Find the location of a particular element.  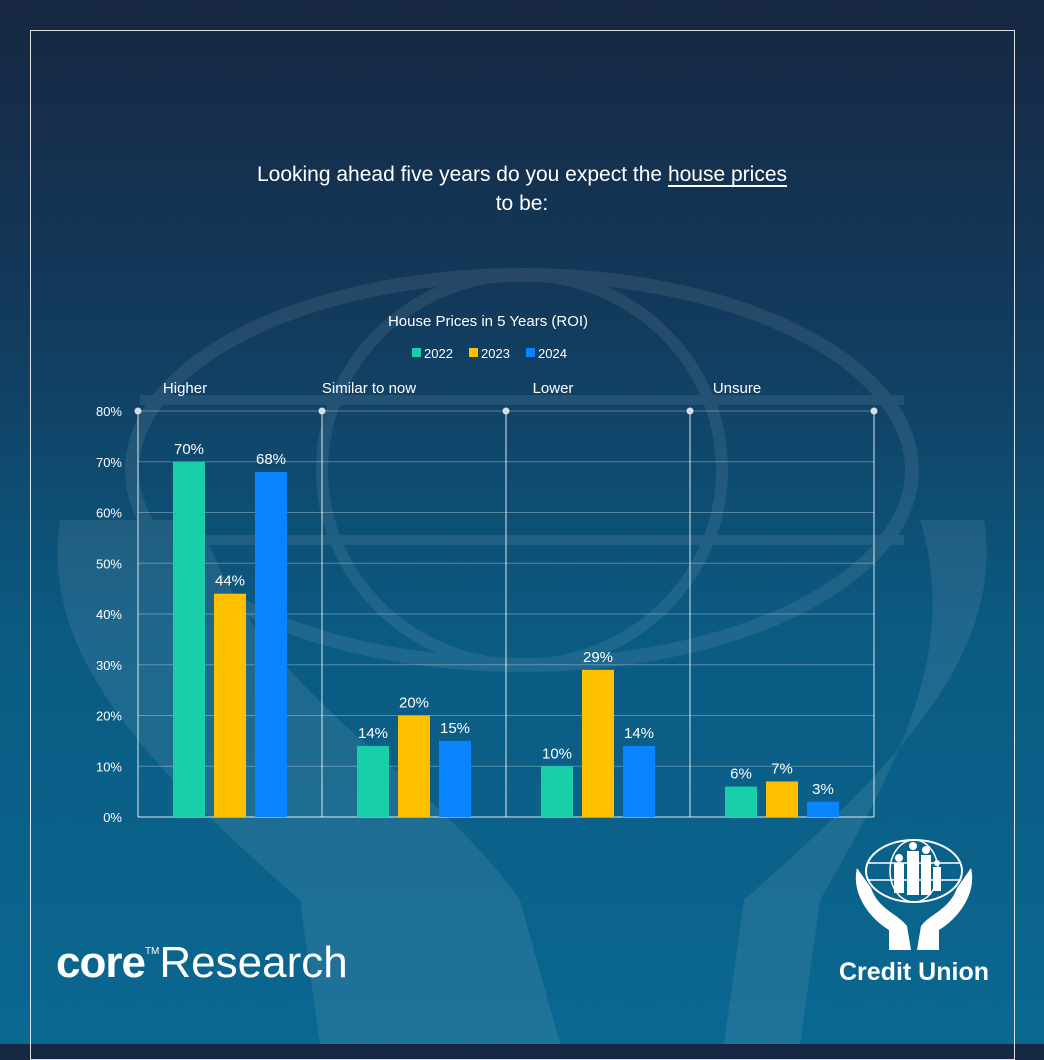

core-research-logo: coreTMResearch is located at coordinates (202, 963).